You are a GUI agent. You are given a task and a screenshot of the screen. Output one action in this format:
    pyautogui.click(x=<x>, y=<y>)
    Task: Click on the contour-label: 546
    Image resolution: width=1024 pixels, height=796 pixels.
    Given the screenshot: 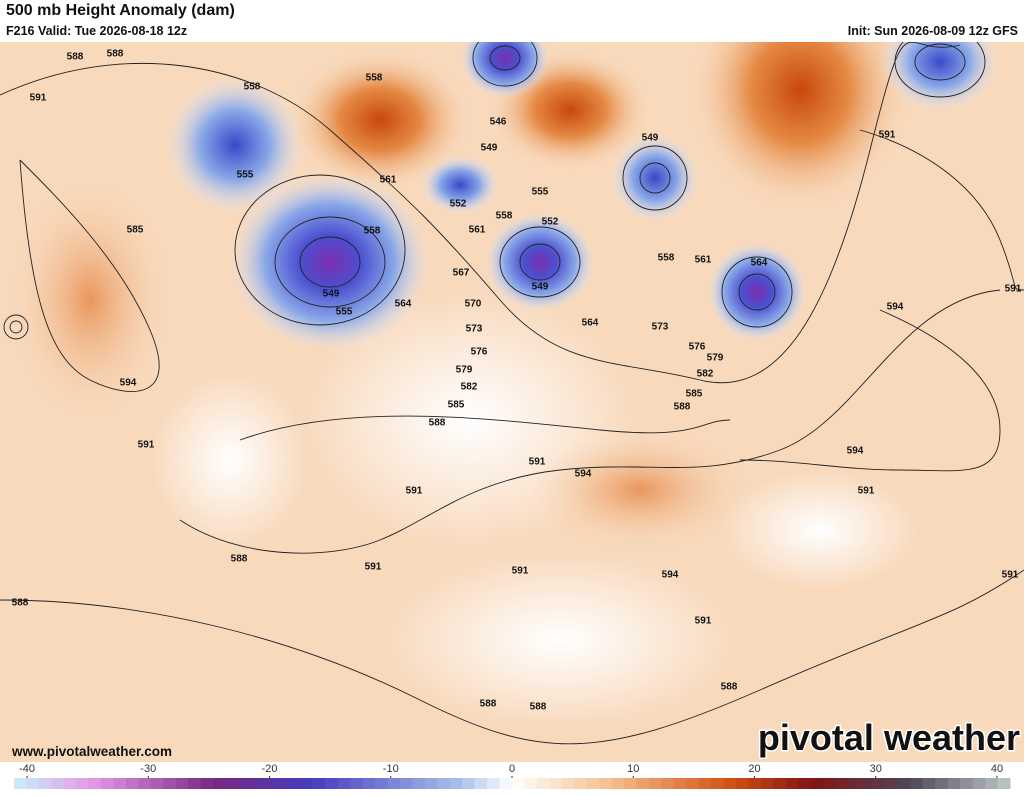 What is the action you would take?
    pyautogui.click(x=498, y=122)
    